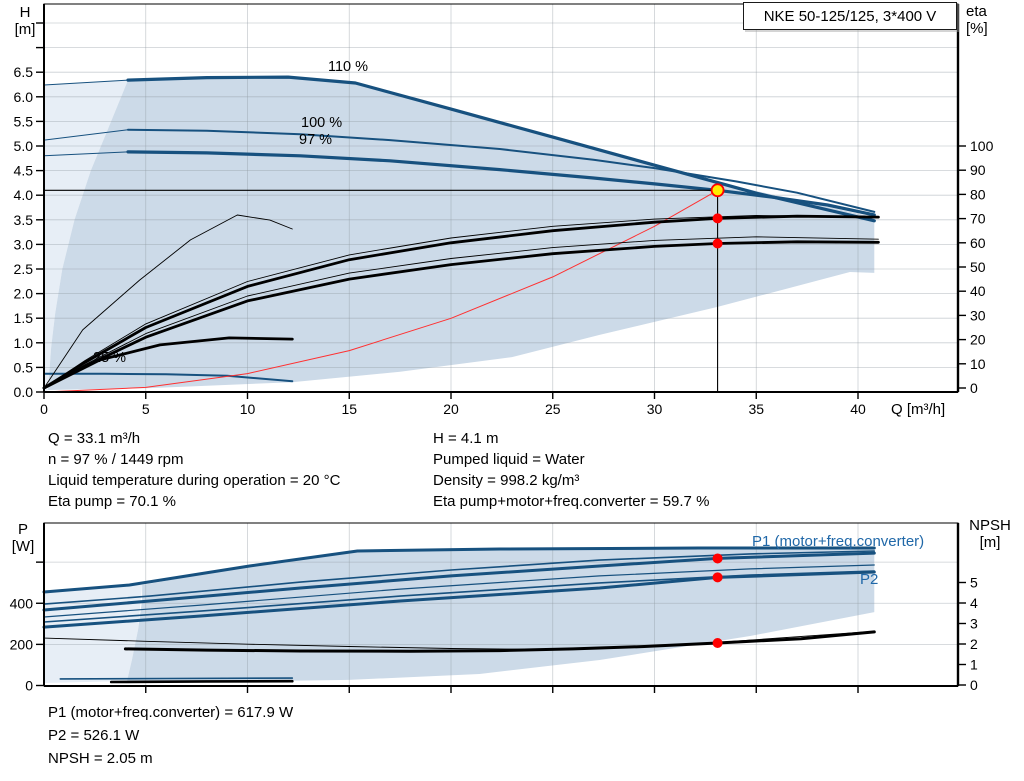 The height and width of the screenshot is (781, 1024). I want to click on right-axis-tick-label: 1, so click(974, 665).